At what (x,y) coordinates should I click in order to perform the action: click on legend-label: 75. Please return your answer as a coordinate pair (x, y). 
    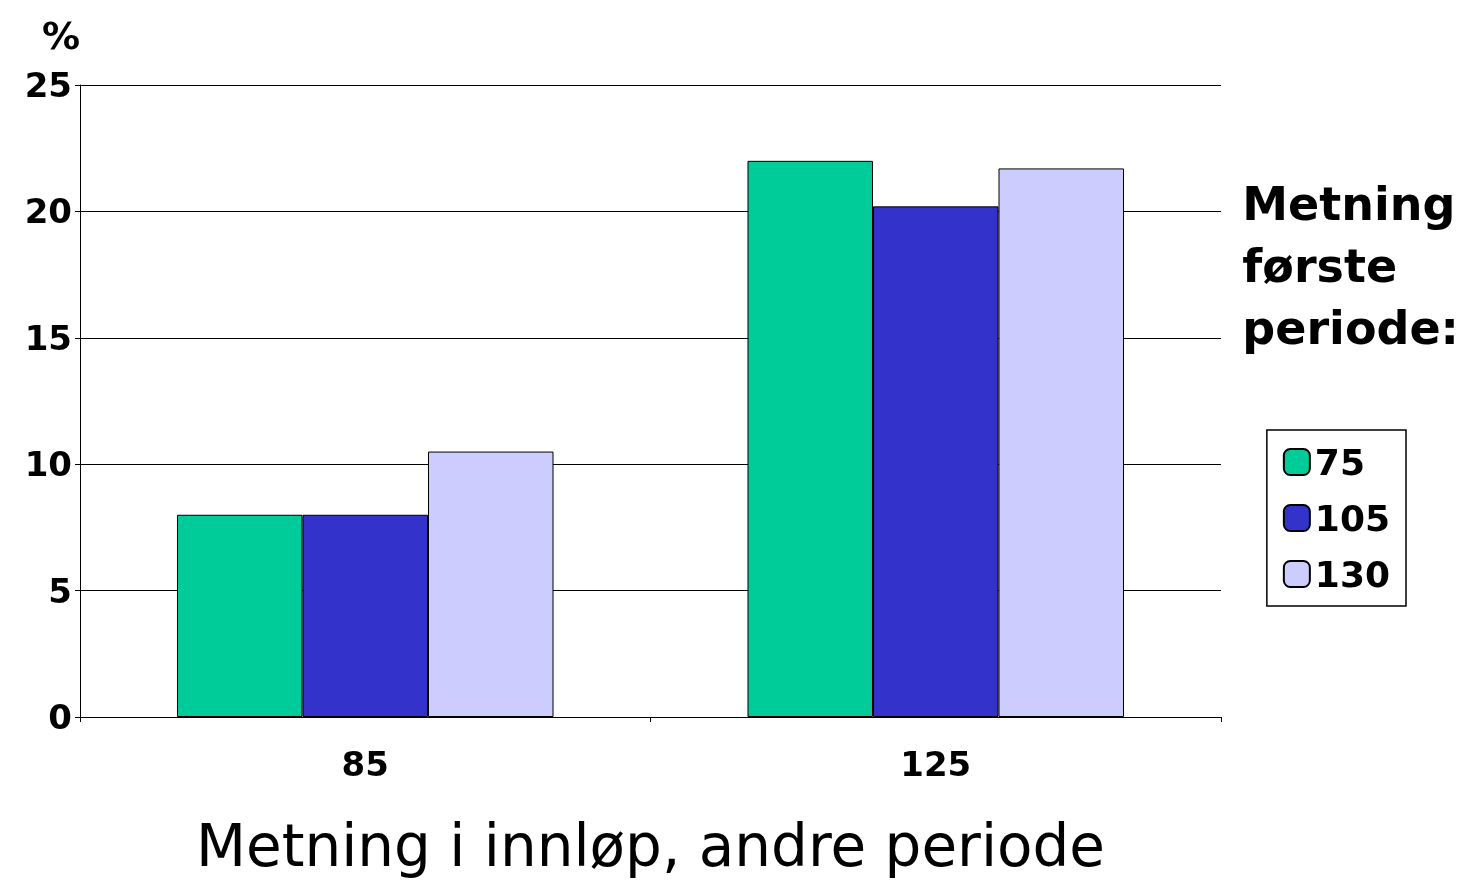
    Looking at the image, I should click on (1339, 462).